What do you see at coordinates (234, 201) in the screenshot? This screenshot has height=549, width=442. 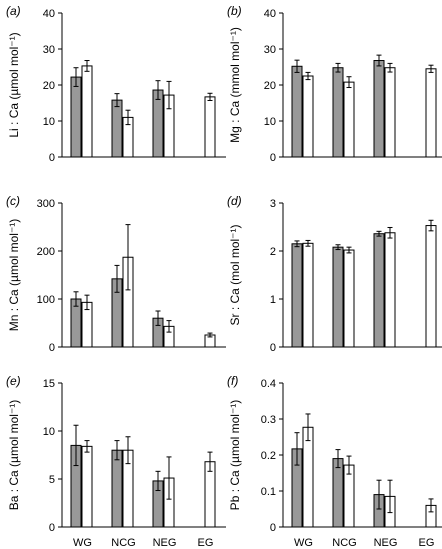 I see `panel-label: (d)` at bounding box center [234, 201].